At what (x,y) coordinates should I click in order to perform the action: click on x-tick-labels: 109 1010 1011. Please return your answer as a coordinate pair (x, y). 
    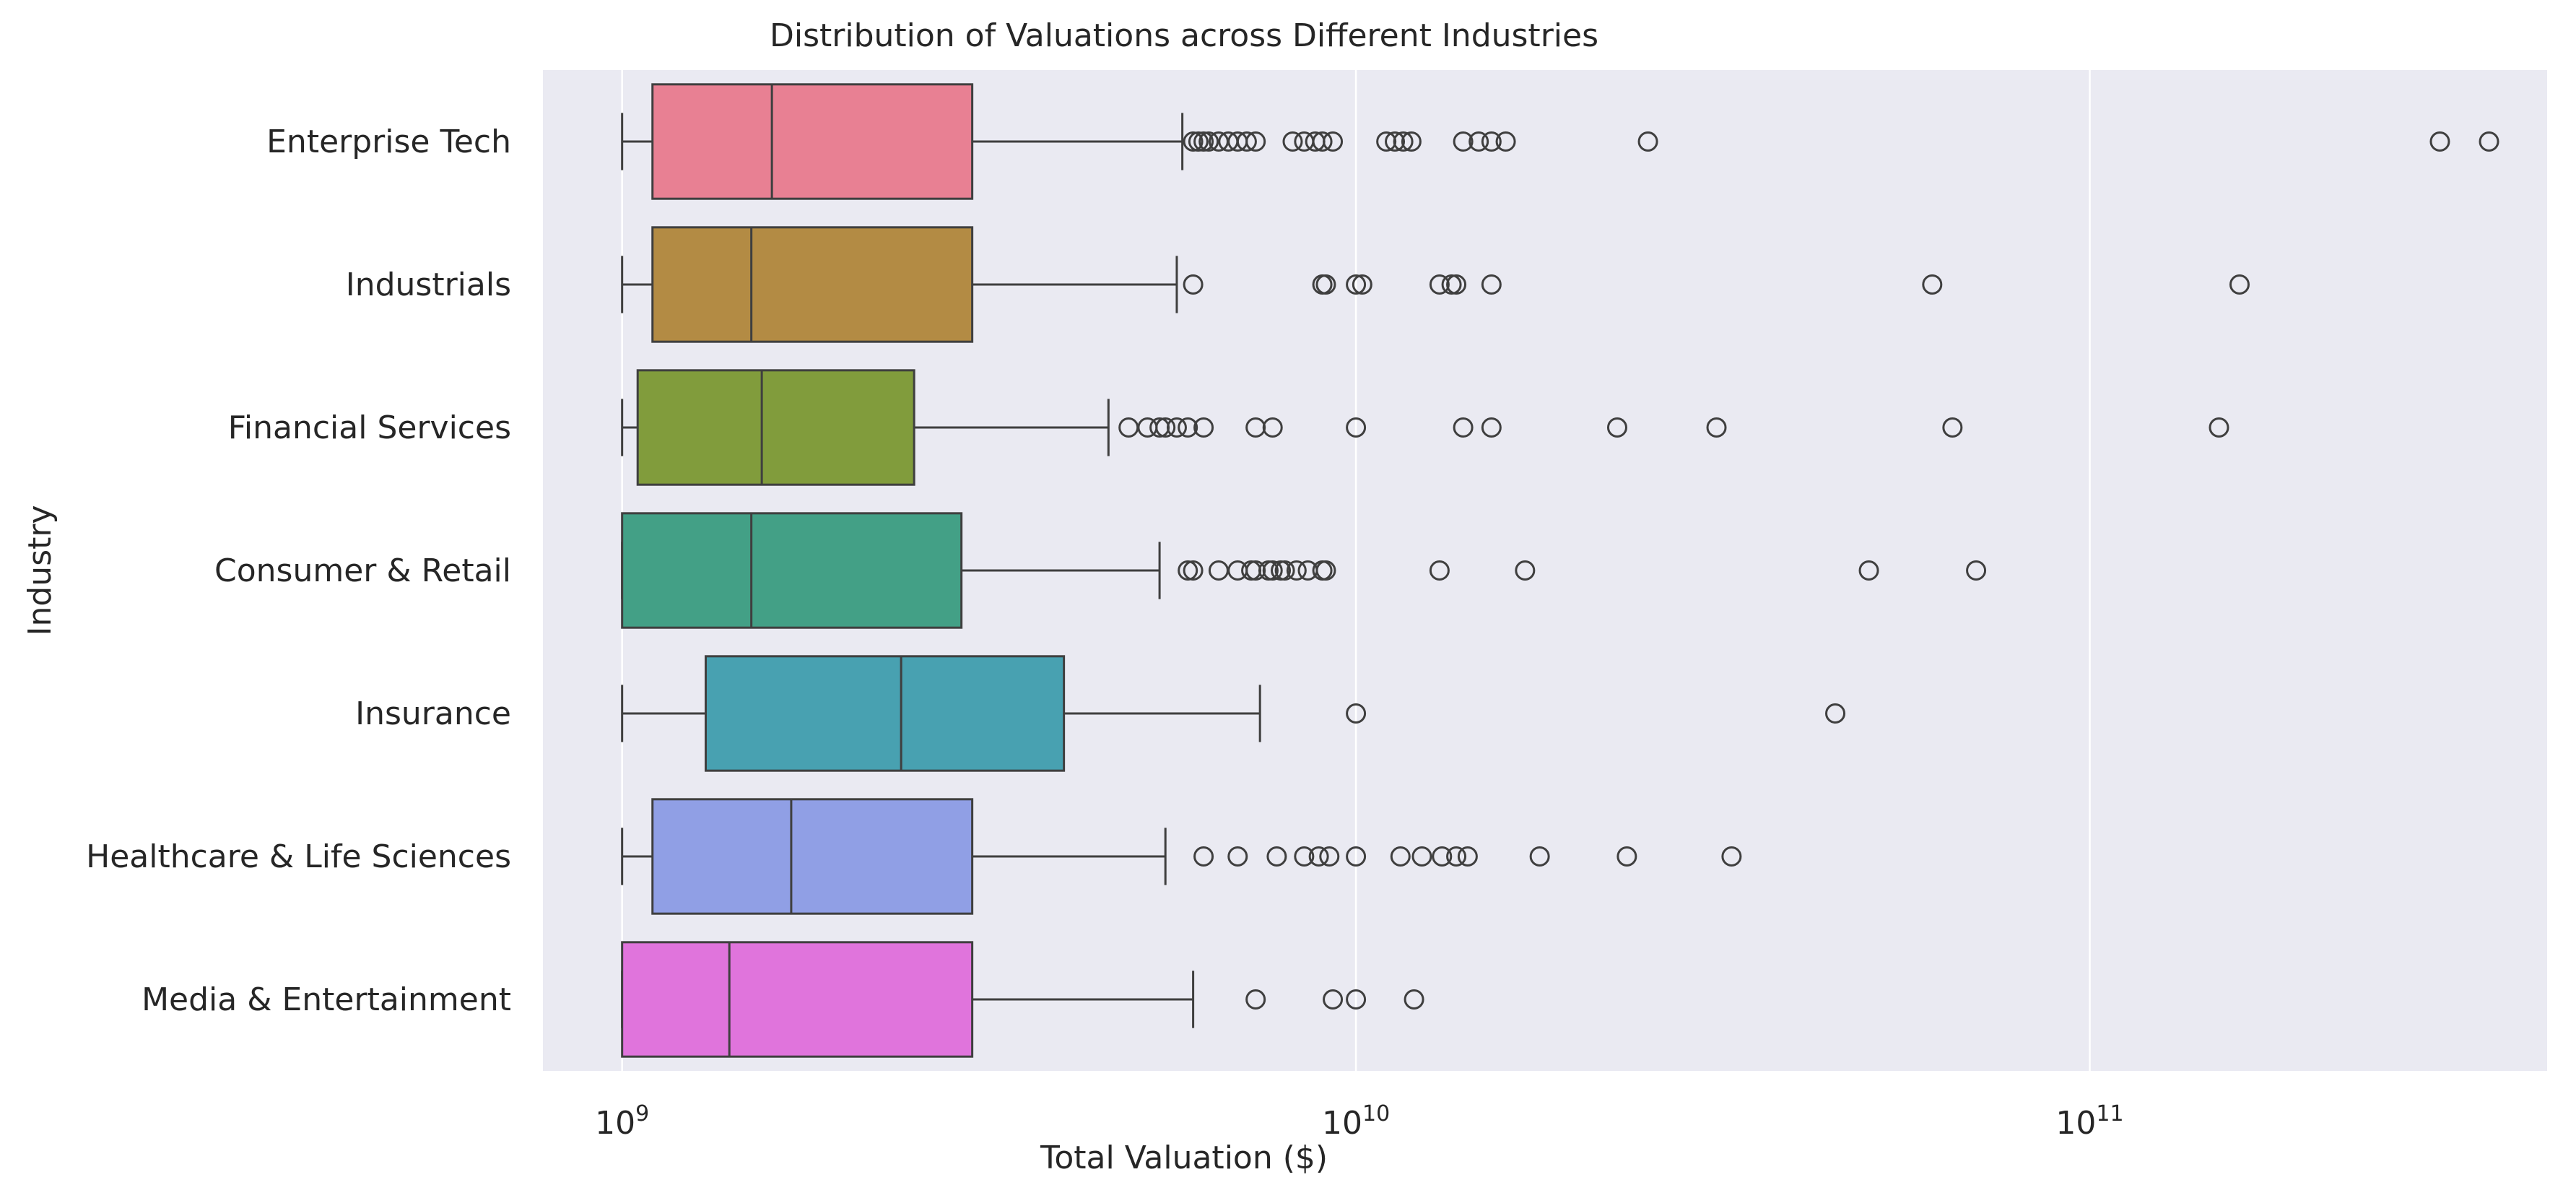
    Looking at the image, I should click on (1359, 1121).